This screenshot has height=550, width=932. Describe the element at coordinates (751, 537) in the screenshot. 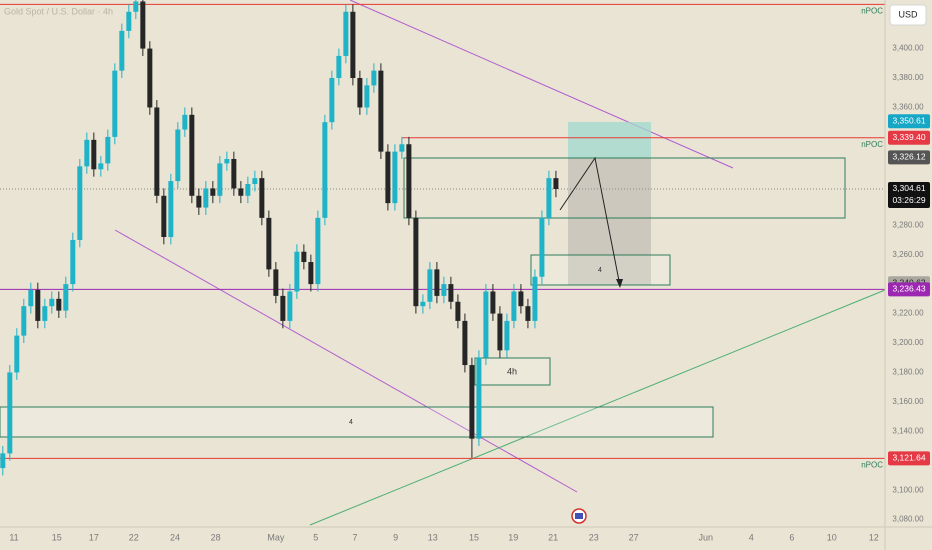

I see `x-tick-label: 4` at that location.